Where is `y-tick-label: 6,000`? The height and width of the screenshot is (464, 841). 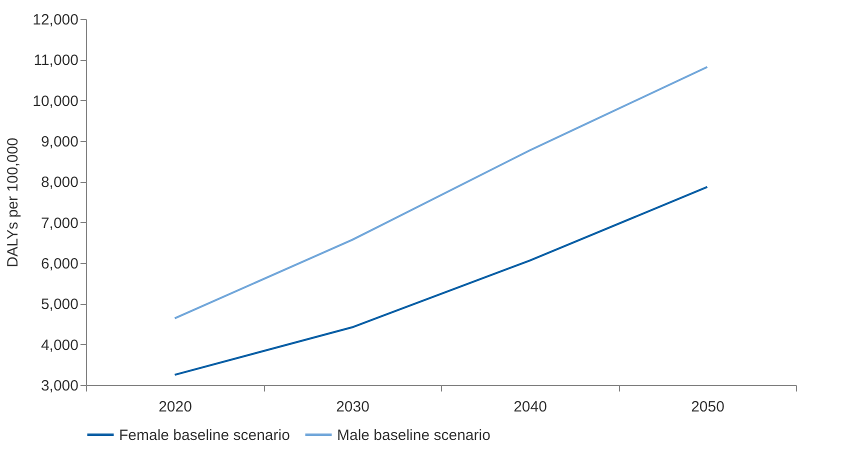 y-tick-label: 6,000 is located at coordinates (59, 264).